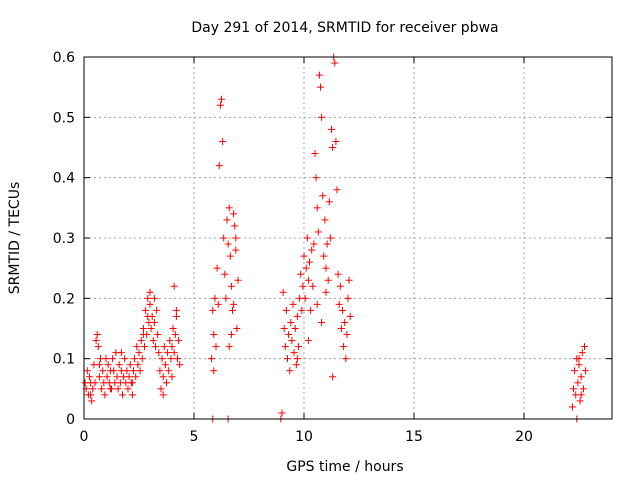 This screenshot has width=640, height=484. I want to click on y-tick-label: 0.3, so click(64, 239).